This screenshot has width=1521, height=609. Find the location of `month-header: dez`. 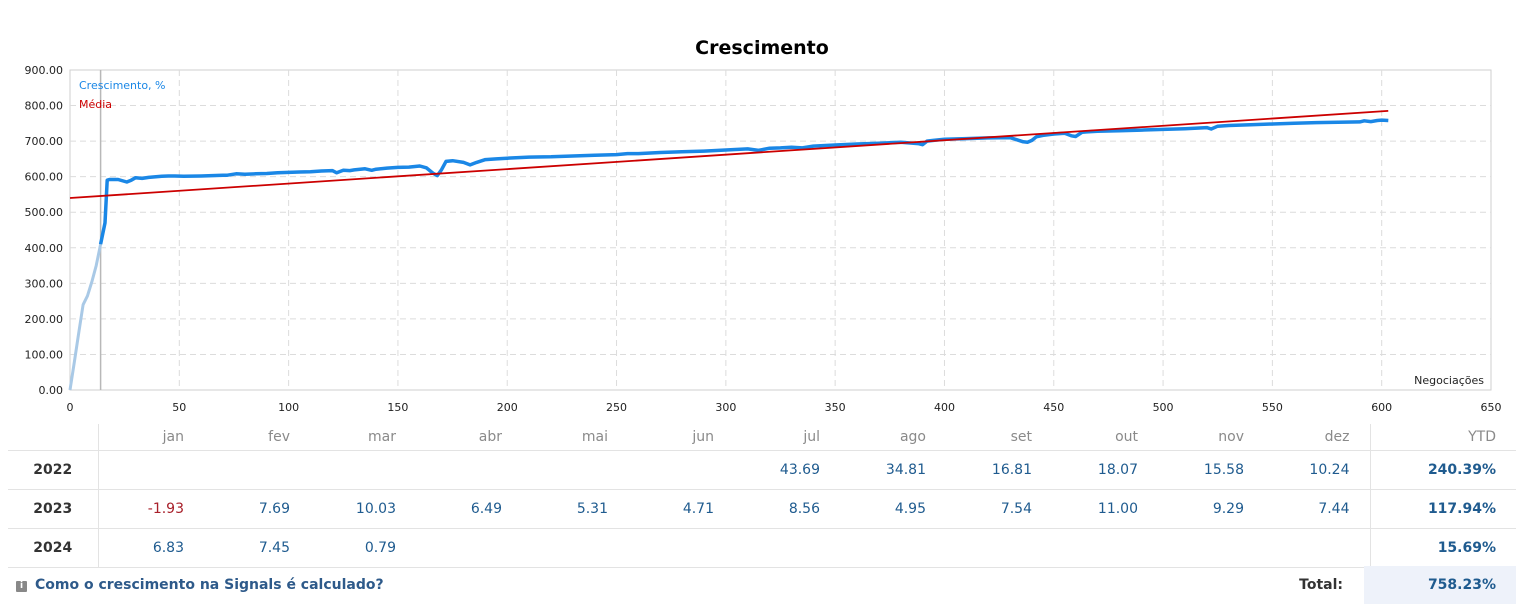

month-header: dez is located at coordinates (1317, 437).